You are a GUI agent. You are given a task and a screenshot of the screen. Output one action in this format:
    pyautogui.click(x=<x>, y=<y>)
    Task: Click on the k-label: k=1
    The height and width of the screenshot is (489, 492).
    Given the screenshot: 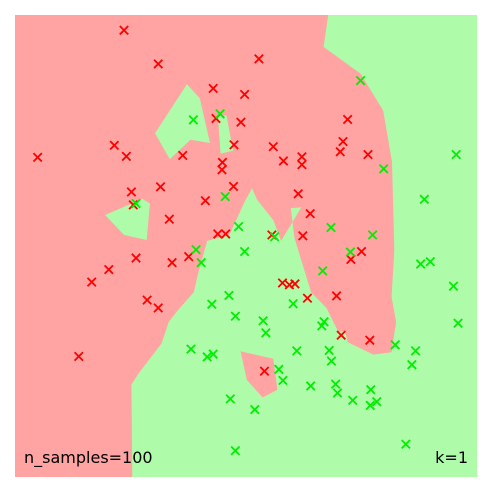 What is the action you would take?
    pyautogui.click(x=451, y=457)
    